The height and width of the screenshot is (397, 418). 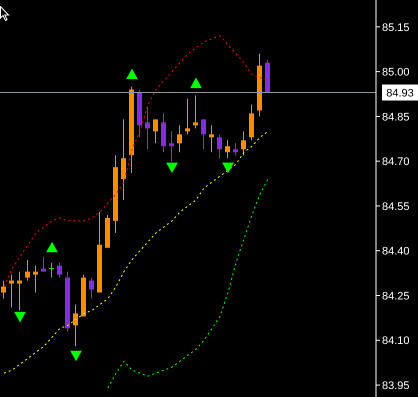 I want to click on y-tick-label: 84.85, so click(x=396, y=117).